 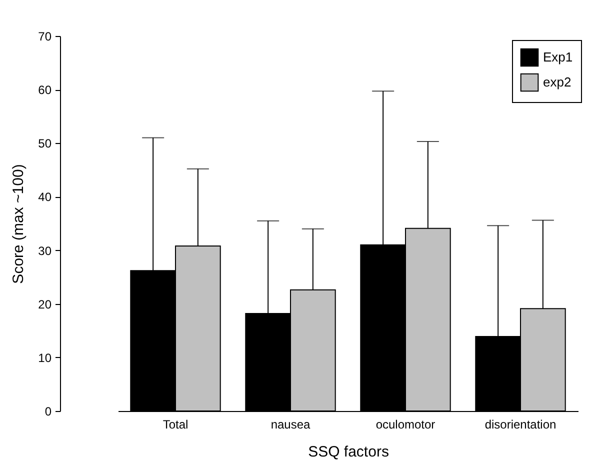 I want to click on x-axis-title: SSQ factors, so click(x=348, y=452).